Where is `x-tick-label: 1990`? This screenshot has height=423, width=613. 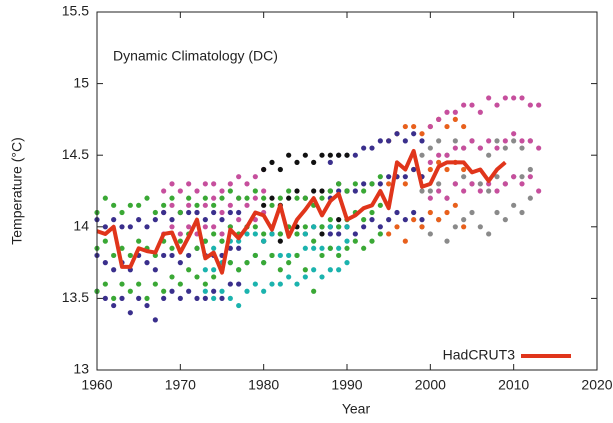 x-tick-label: 1990 is located at coordinates (346, 385).